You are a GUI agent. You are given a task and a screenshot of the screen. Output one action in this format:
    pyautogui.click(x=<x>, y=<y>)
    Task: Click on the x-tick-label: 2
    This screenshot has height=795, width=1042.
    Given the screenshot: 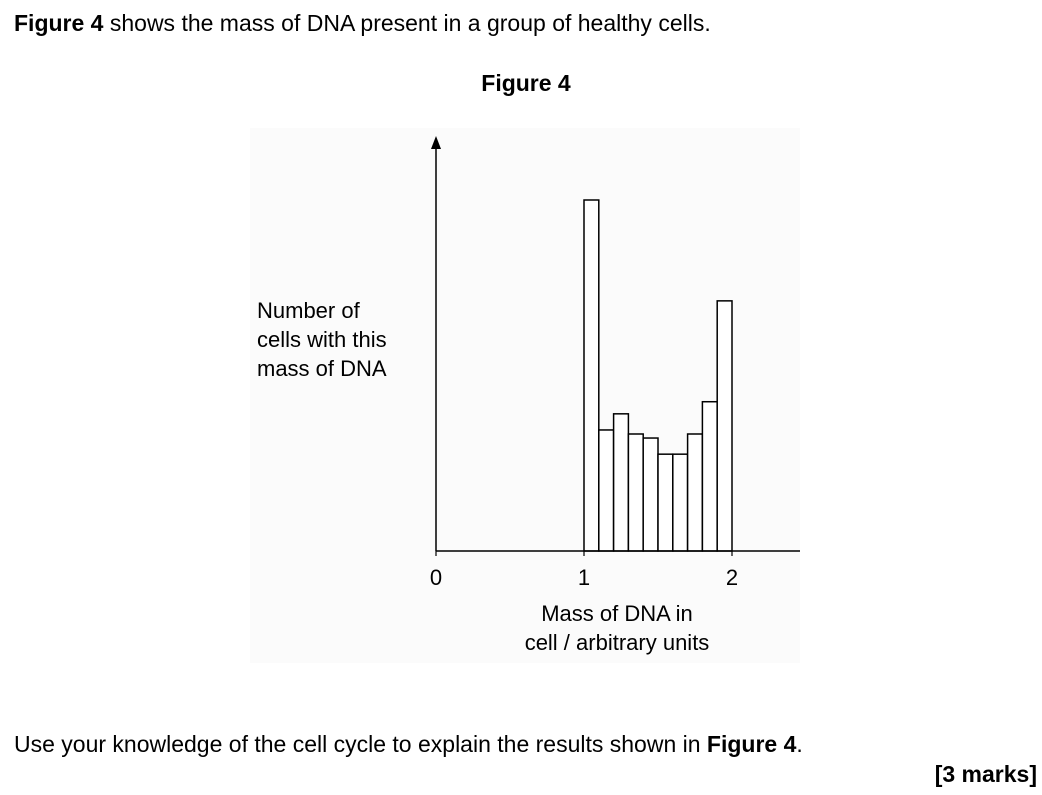 What is the action you would take?
    pyautogui.click(x=732, y=577)
    